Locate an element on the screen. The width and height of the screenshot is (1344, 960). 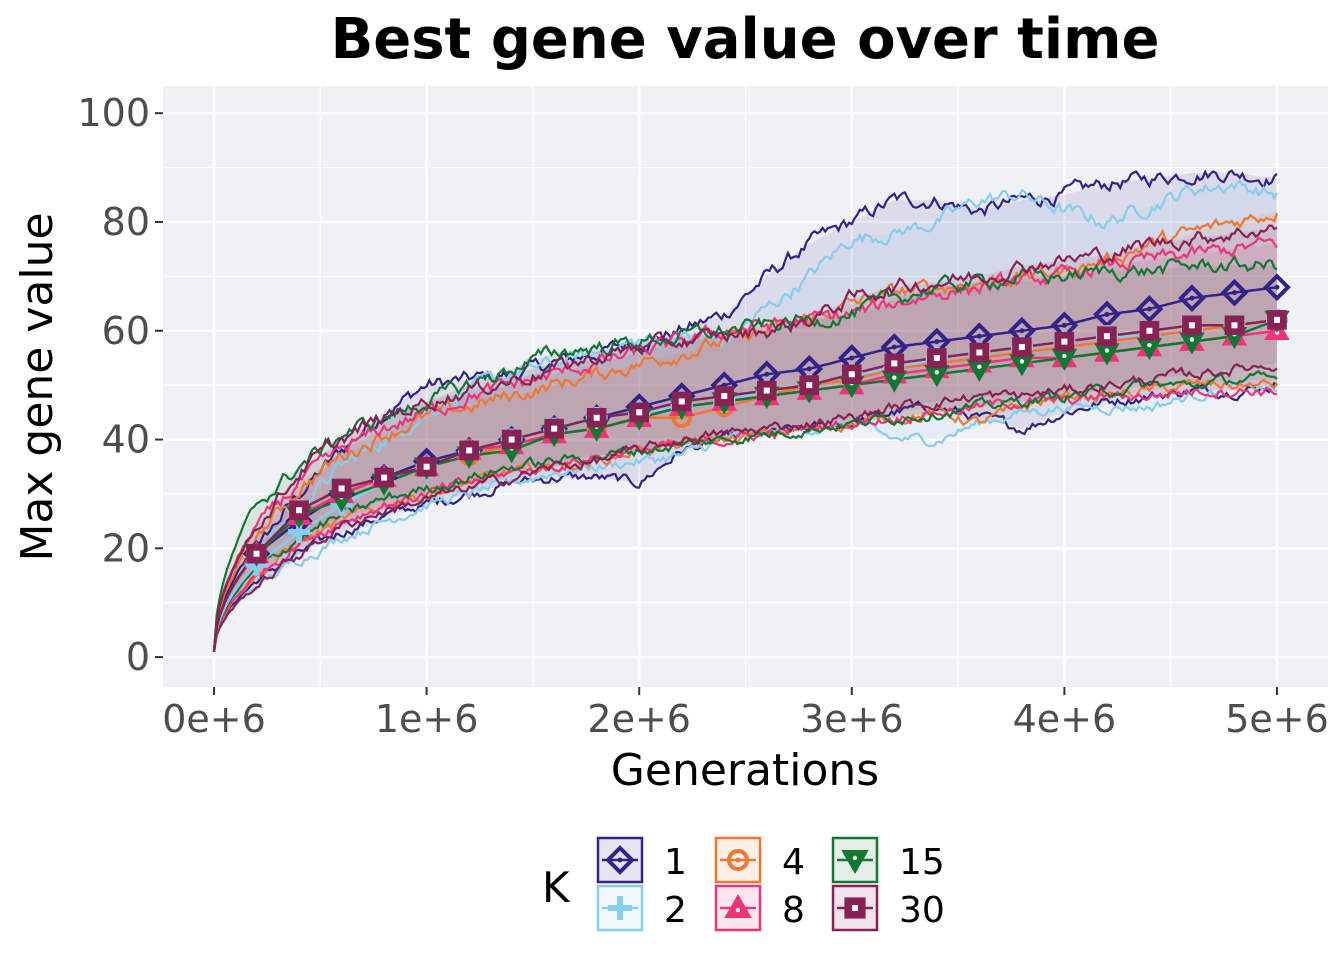
x-tick-label: 1e+6 is located at coordinates (427, 719).